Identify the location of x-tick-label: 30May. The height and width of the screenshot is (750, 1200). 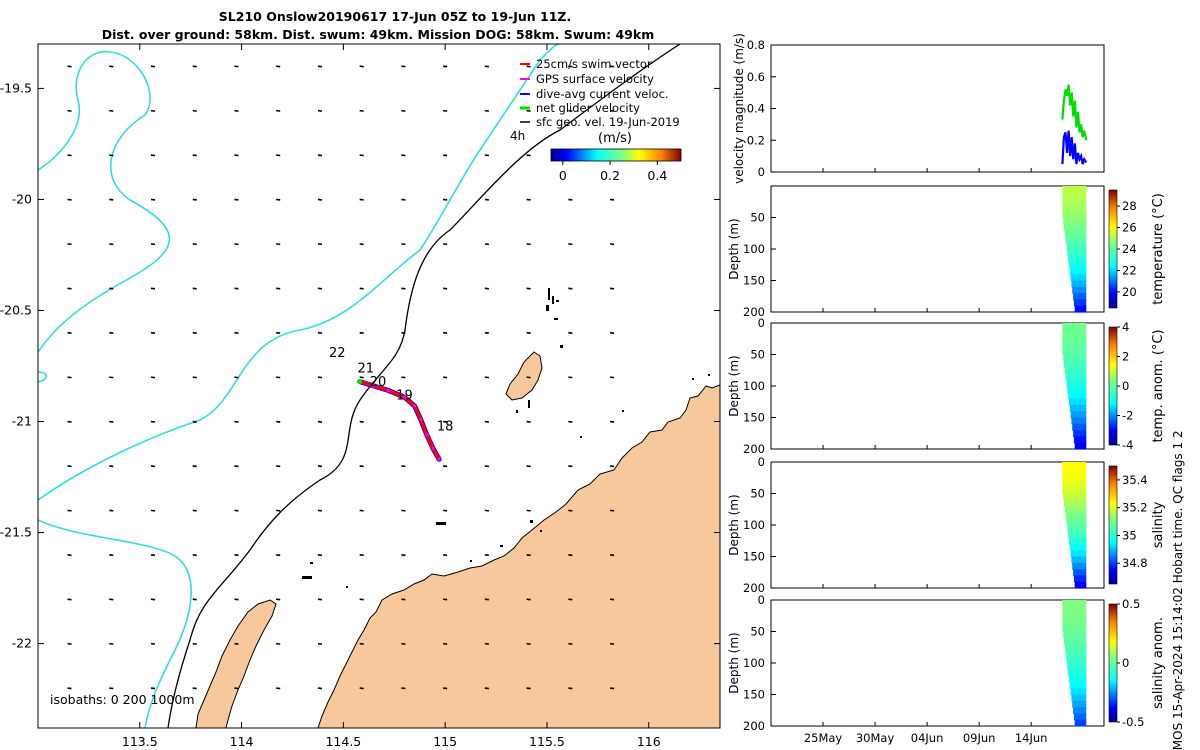
(875, 738).